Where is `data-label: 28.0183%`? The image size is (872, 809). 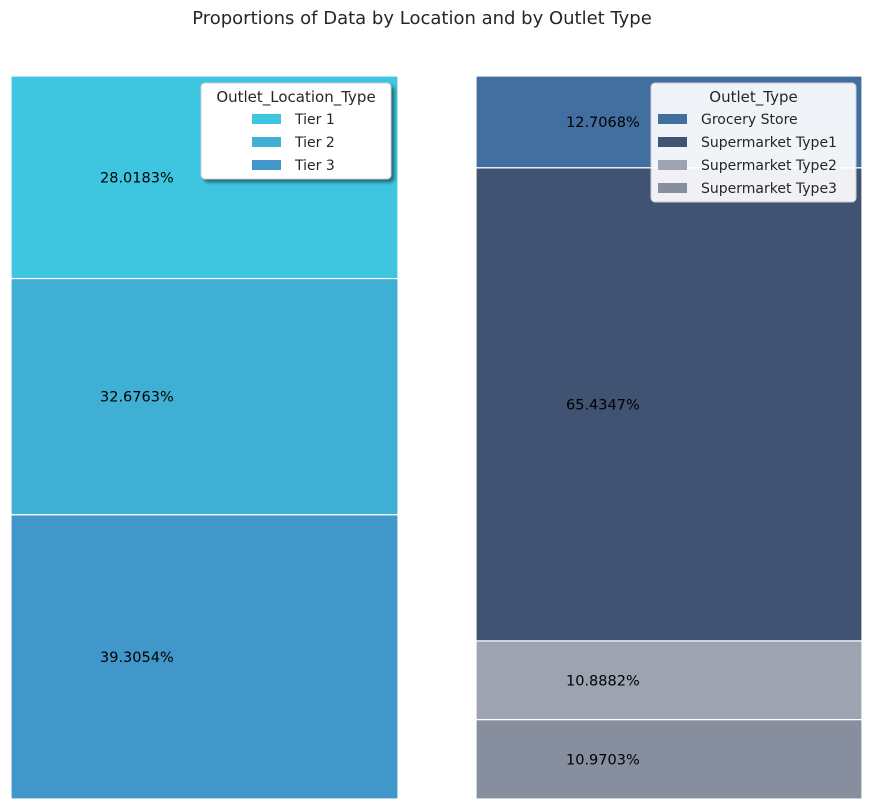 data-label: 28.0183% is located at coordinates (137, 178).